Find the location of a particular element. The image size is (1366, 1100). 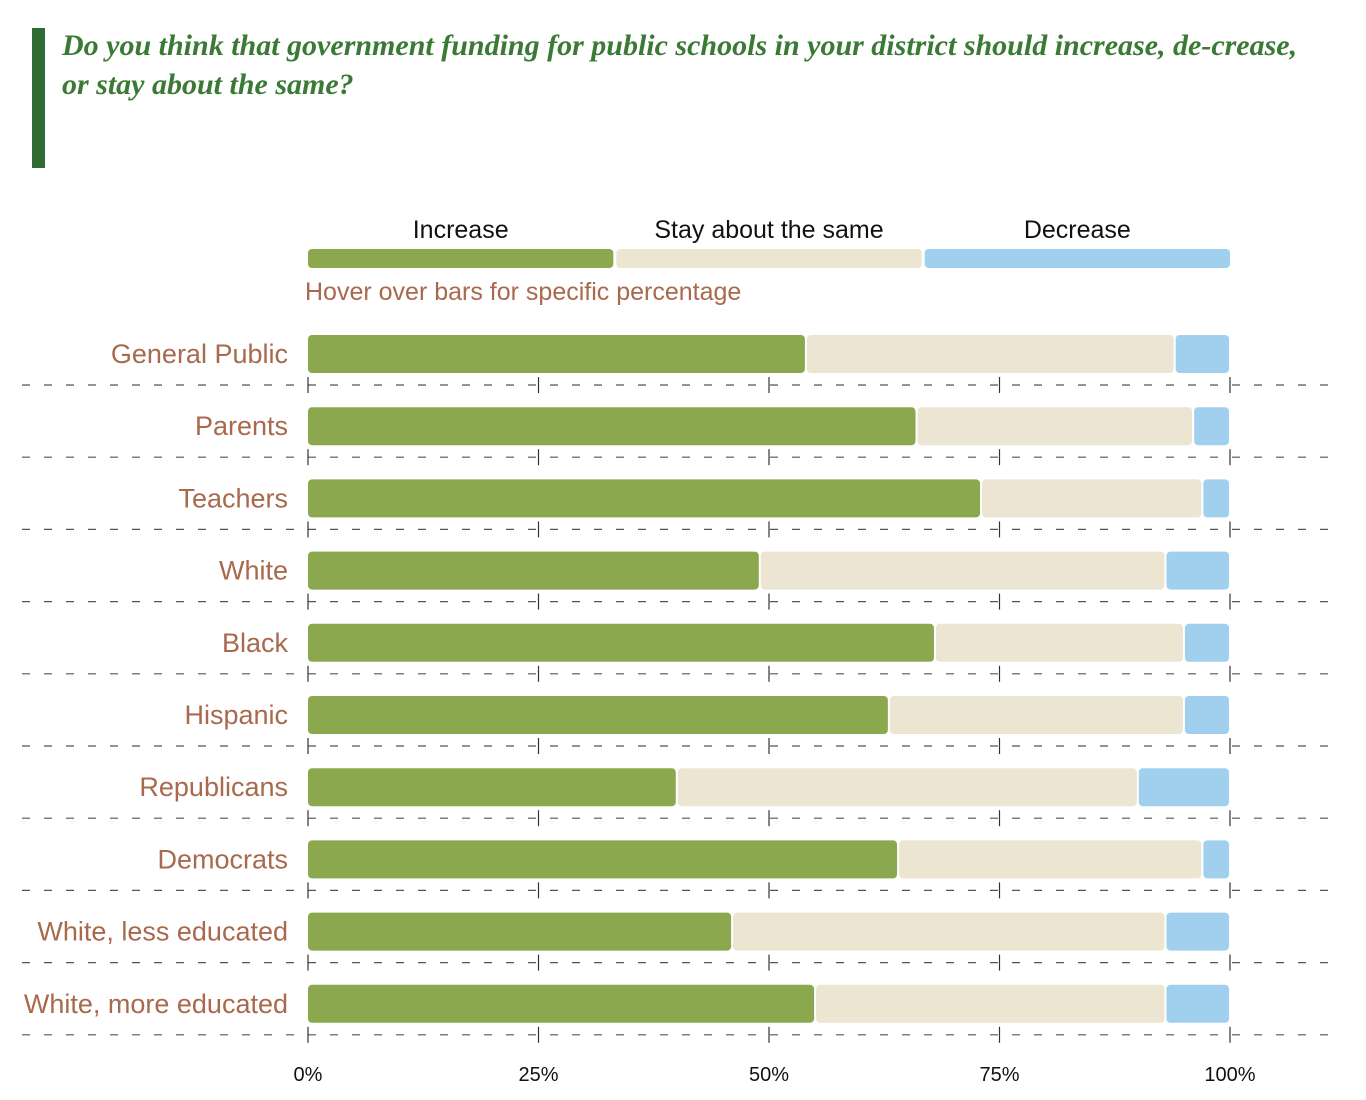

legend-label-0: Increase is located at coordinates (461, 230).